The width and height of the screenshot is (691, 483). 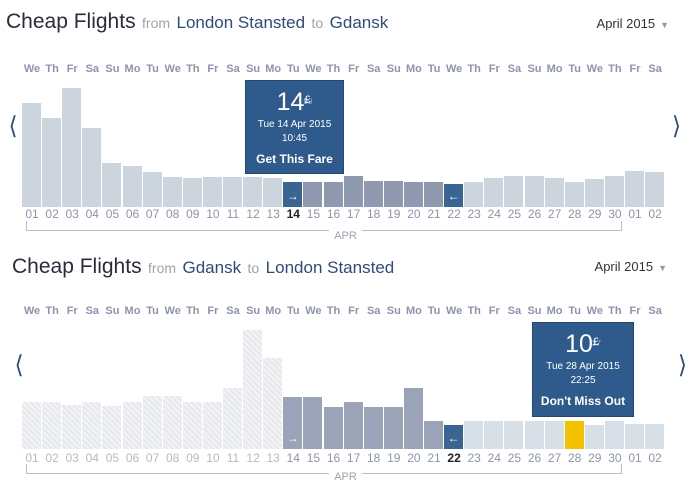 What do you see at coordinates (353, 458) in the screenshot?
I see `date-label: 17` at bounding box center [353, 458].